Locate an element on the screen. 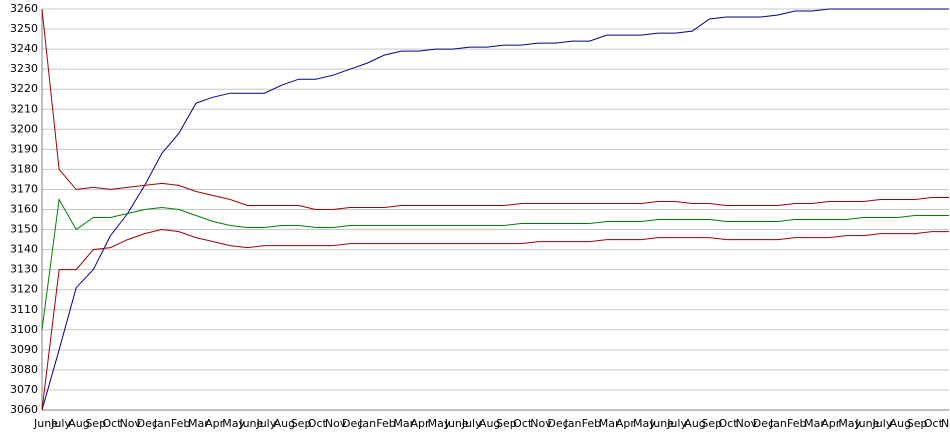 This screenshot has width=950, height=435. y-tick-label: 3060 is located at coordinates (24, 409).